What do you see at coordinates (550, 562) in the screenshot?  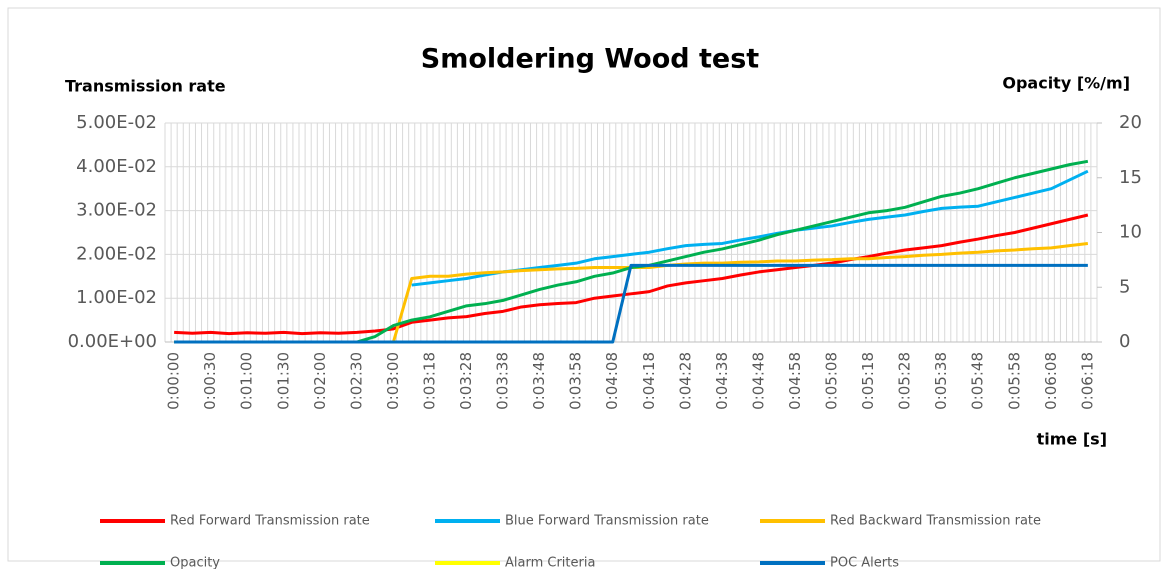 I see `legend-label: Alarm Criteria` at bounding box center [550, 562].